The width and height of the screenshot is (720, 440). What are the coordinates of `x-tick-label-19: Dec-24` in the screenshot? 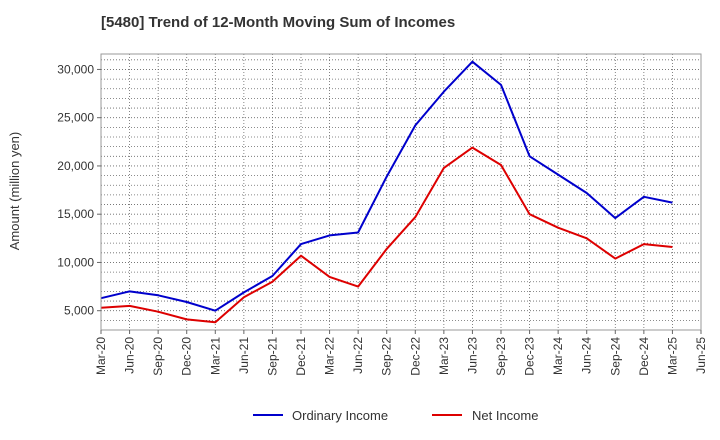 It's located at (644, 356).